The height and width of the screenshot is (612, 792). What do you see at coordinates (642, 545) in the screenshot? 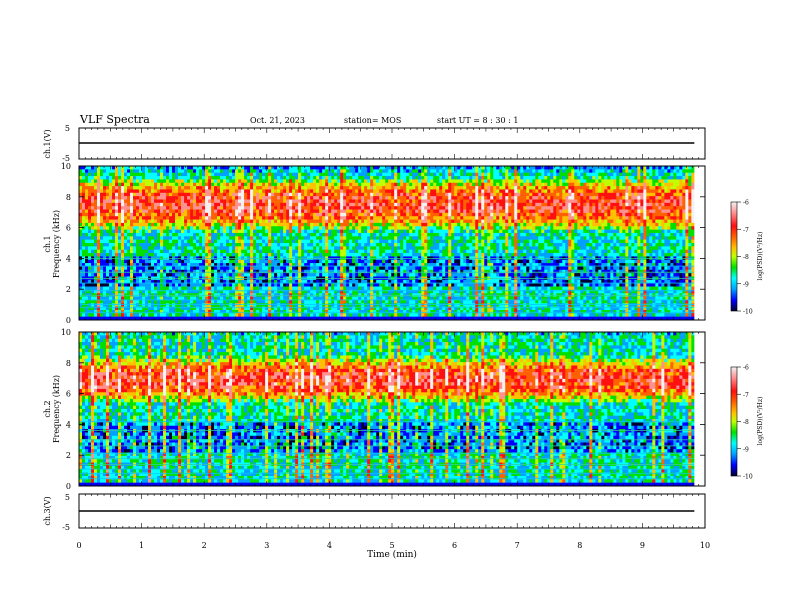
I see `xtick-label: 9` at bounding box center [642, 545].